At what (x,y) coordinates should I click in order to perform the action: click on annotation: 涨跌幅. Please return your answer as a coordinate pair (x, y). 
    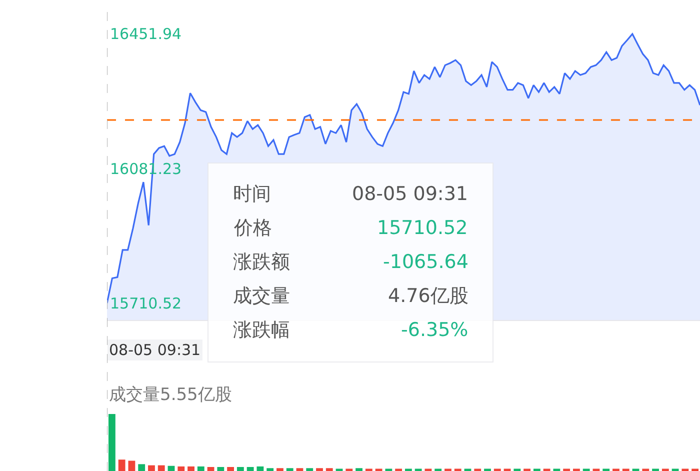
    Looking at the image, I should click on (261, 330).